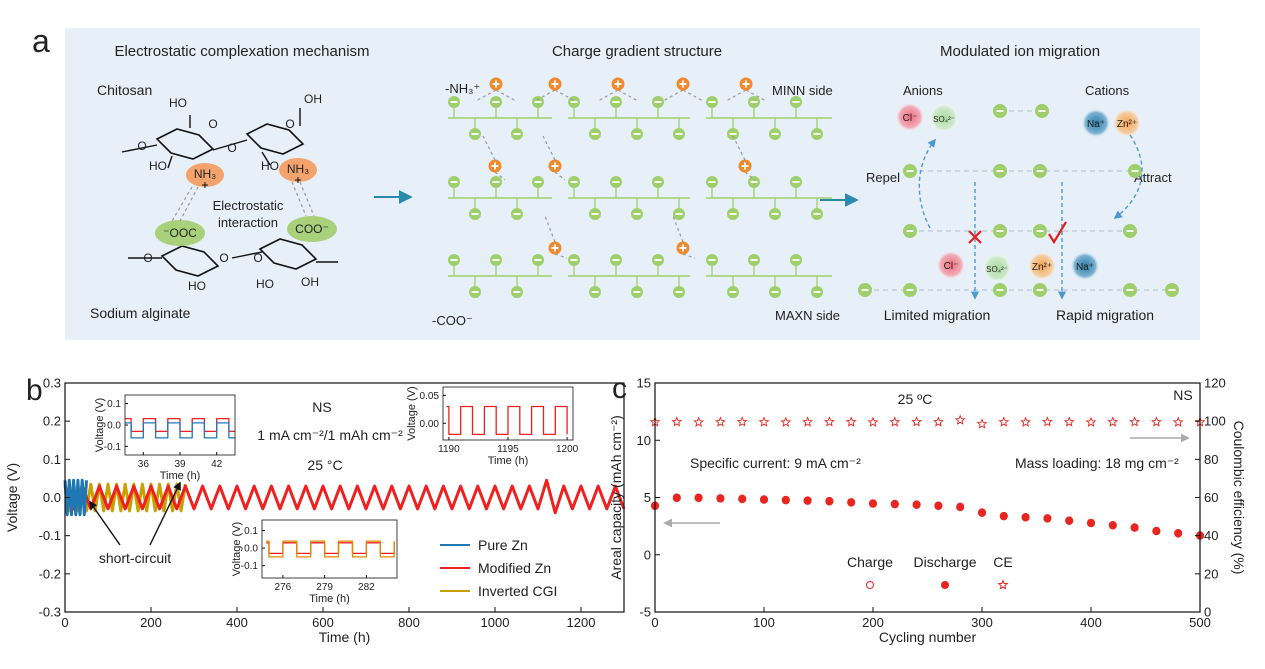  Describe the element at coordinates (1207, 612) in the screenshot. I see `y2-tick-label: 0` at that location.